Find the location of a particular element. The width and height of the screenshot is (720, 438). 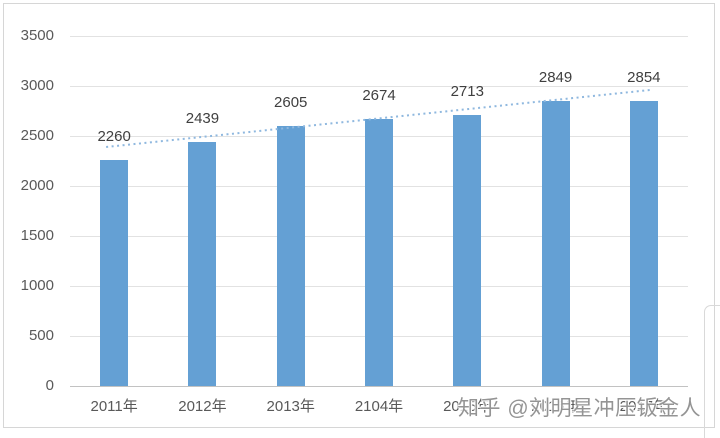

bar-value-label: 2854 is located at coordinates (644, 77).